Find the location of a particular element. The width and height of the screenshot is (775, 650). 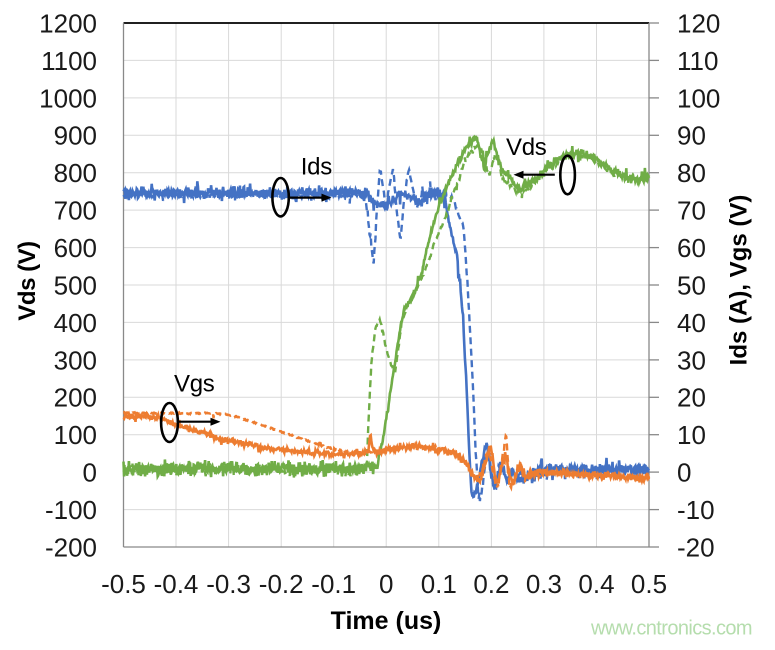

svg-text: Vgs is located at coordinates (194, 383).